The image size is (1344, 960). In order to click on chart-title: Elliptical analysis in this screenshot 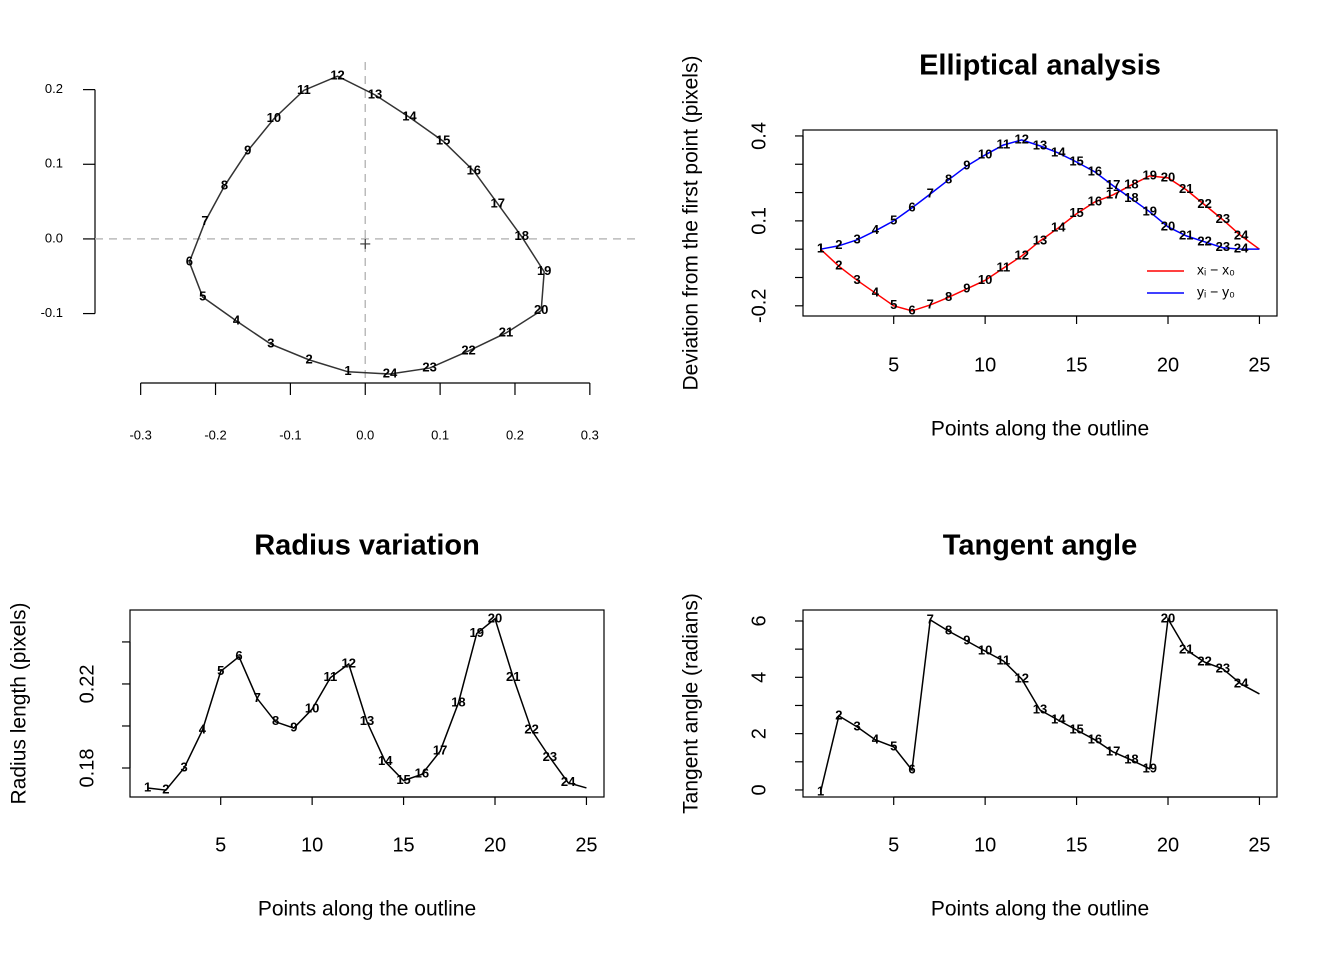, I will do `click(1040, 66)`.